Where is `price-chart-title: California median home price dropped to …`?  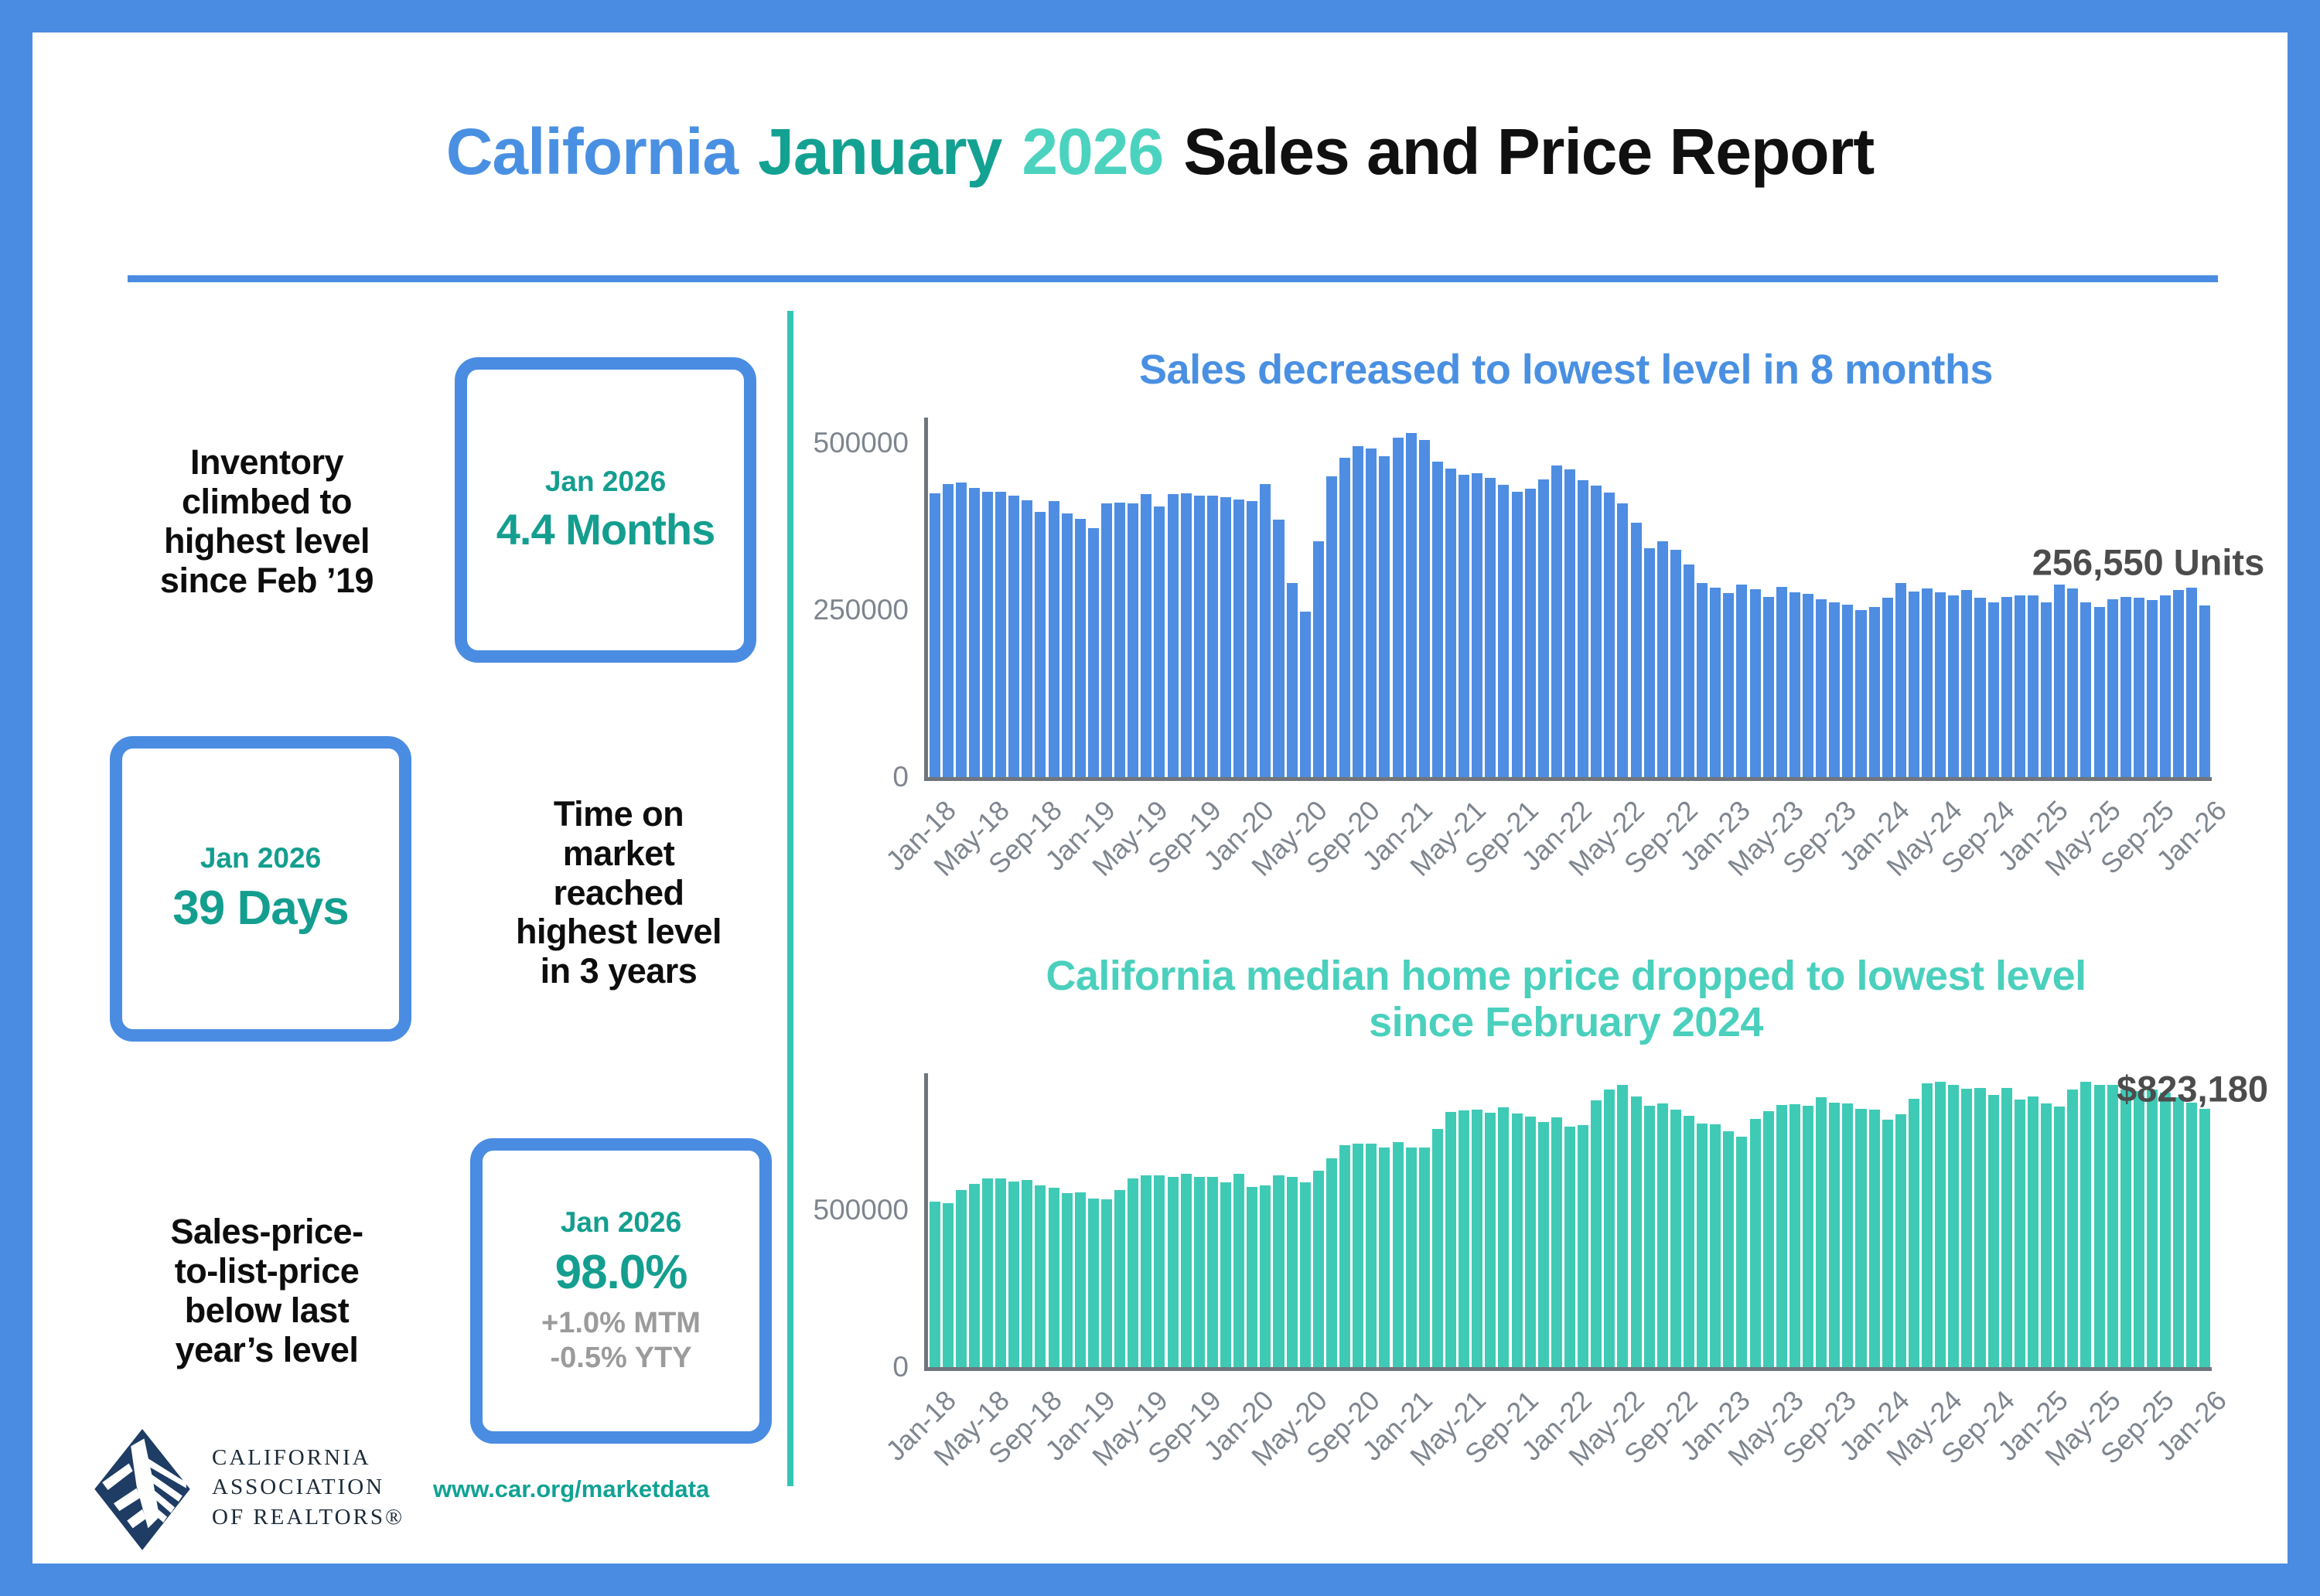 price-chart-title: California median home price dropped to … is located at coordinates (1566, 999).